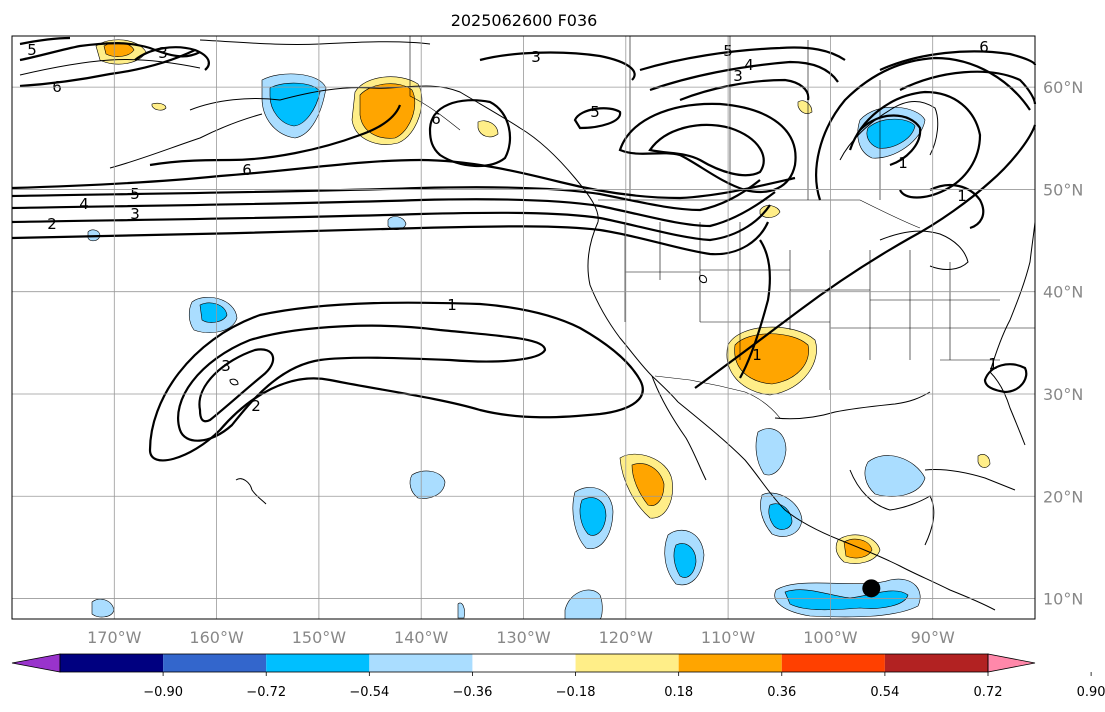 This screenshot has width=1105, height=712. What do you see at coordinates (984, 47) in the screenshot?
I see `contour-label: 6` at bounding box center [984, 47].